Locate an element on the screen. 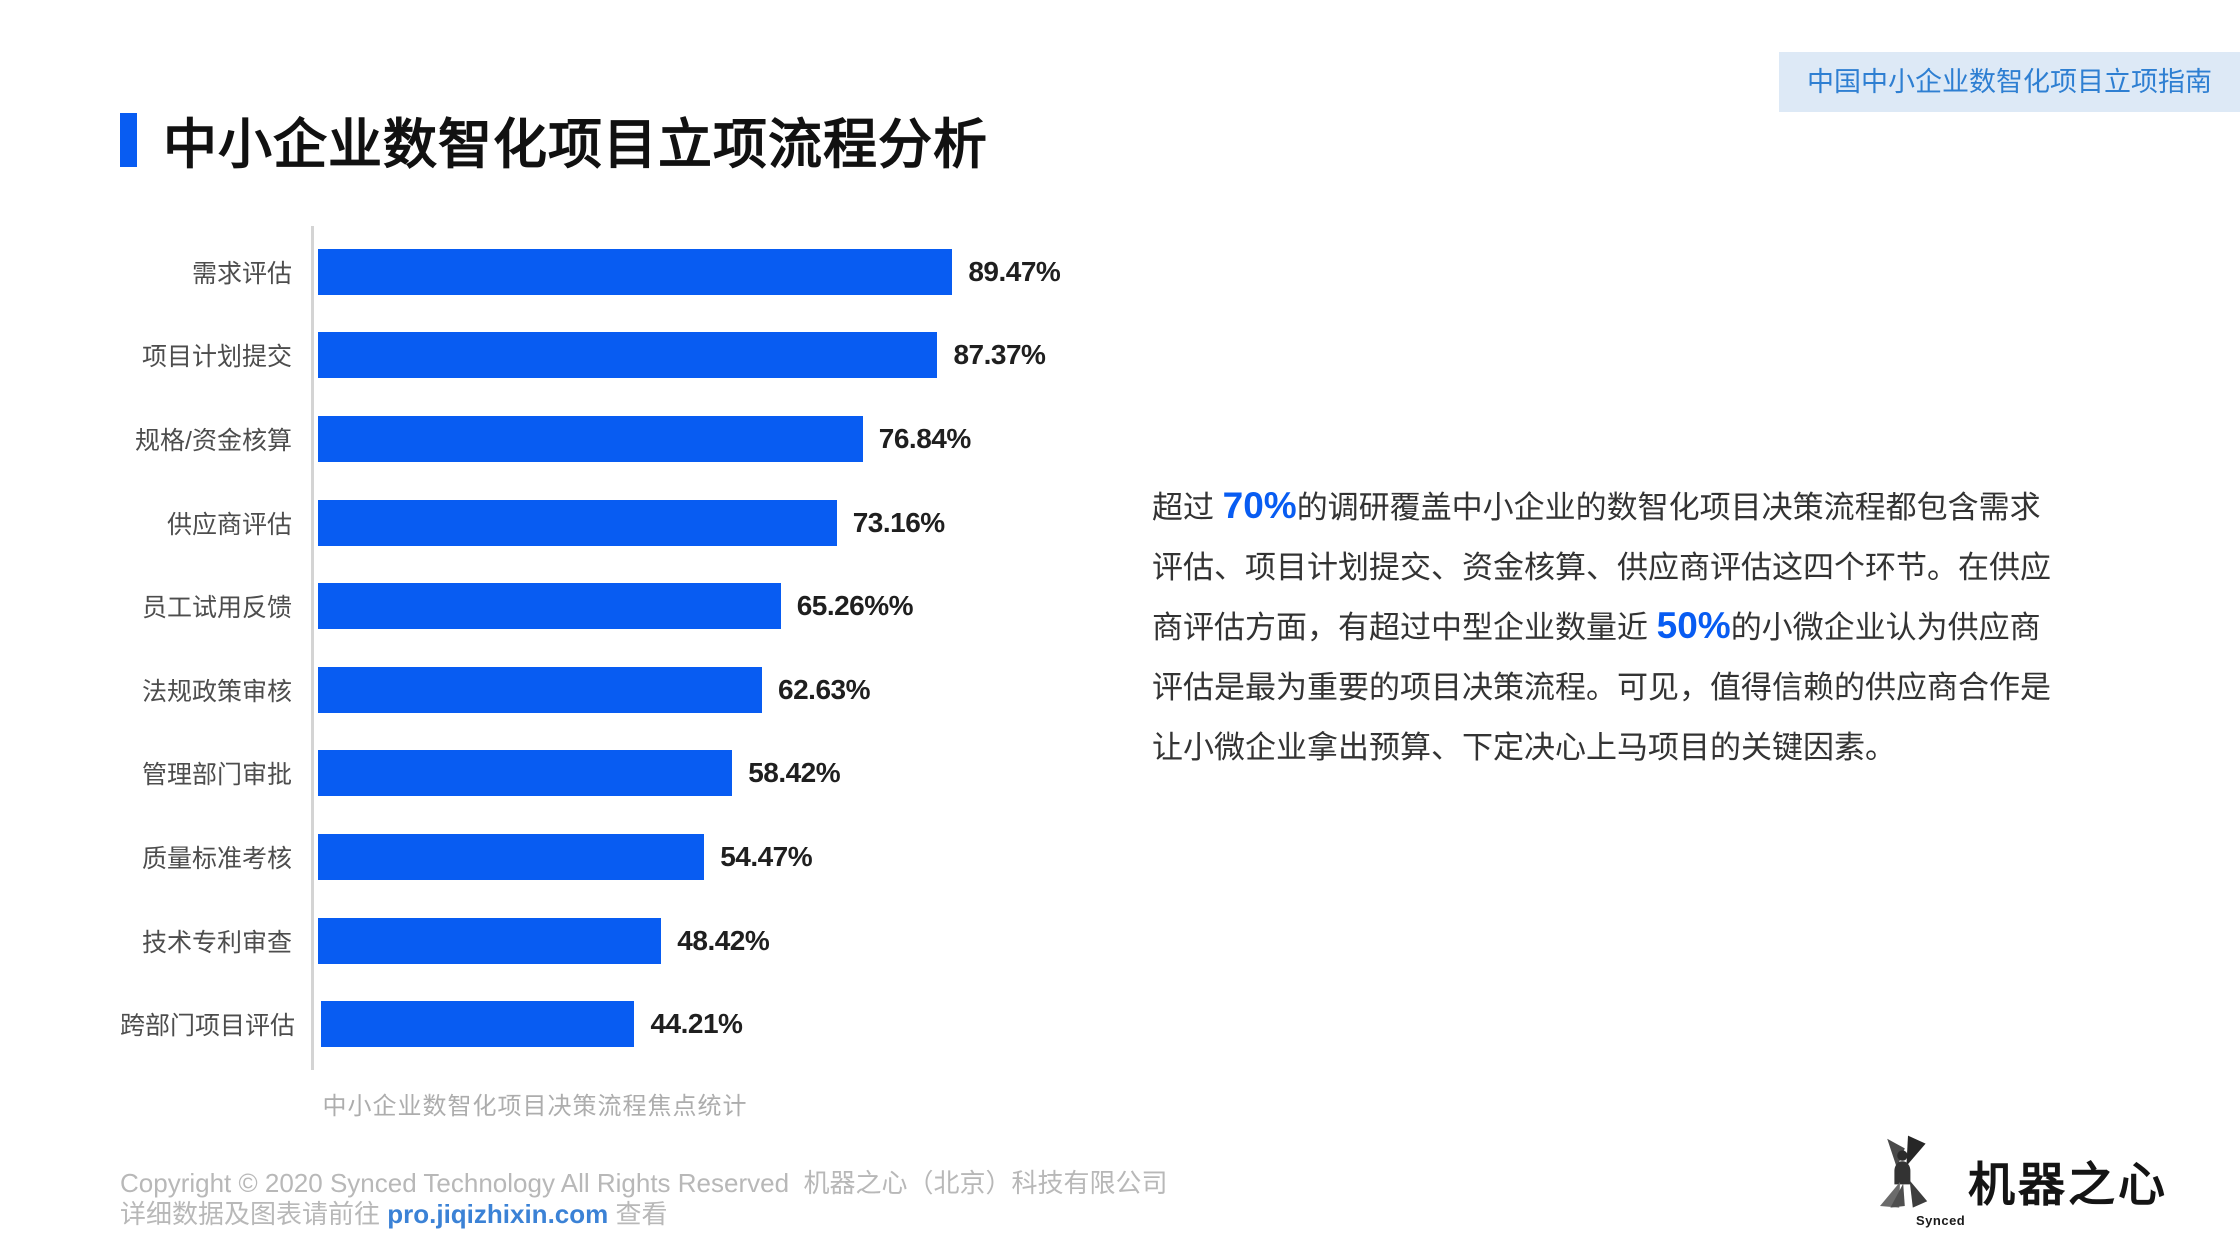 The image size is (2240, 1260). footer-data-line: 详细数据及图表请前往 pro.jiqizhixin.com 查看 is located at coordinates (644, 1214).